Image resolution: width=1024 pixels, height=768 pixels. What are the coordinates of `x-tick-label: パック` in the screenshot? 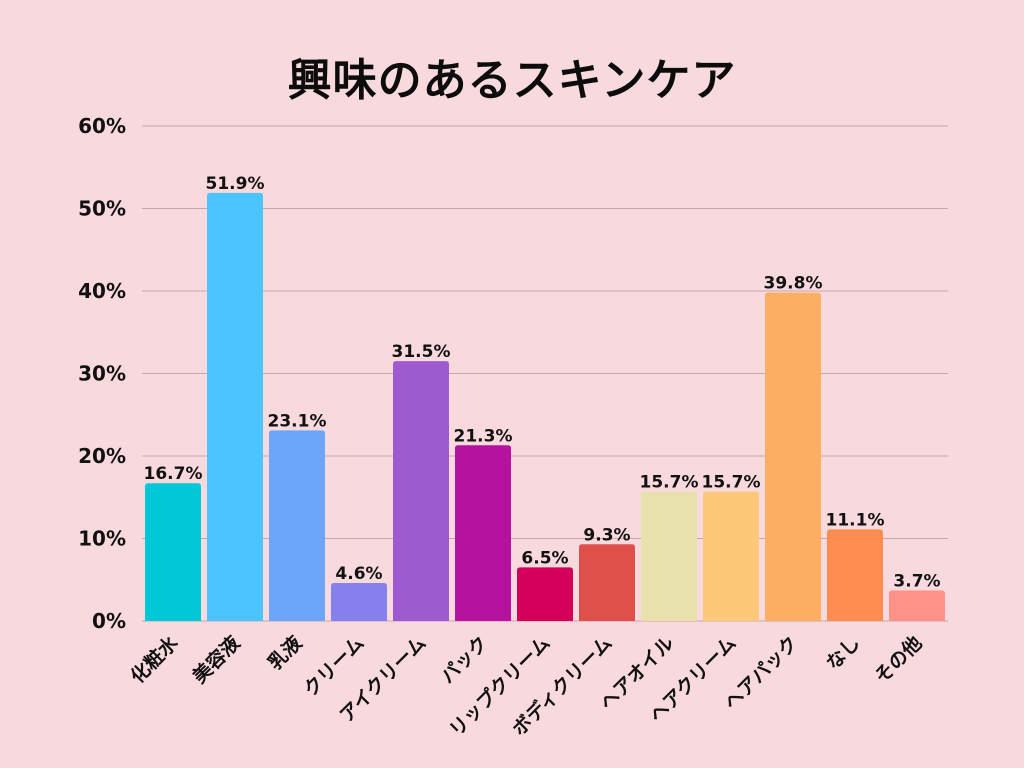 It's located at (465, 660).